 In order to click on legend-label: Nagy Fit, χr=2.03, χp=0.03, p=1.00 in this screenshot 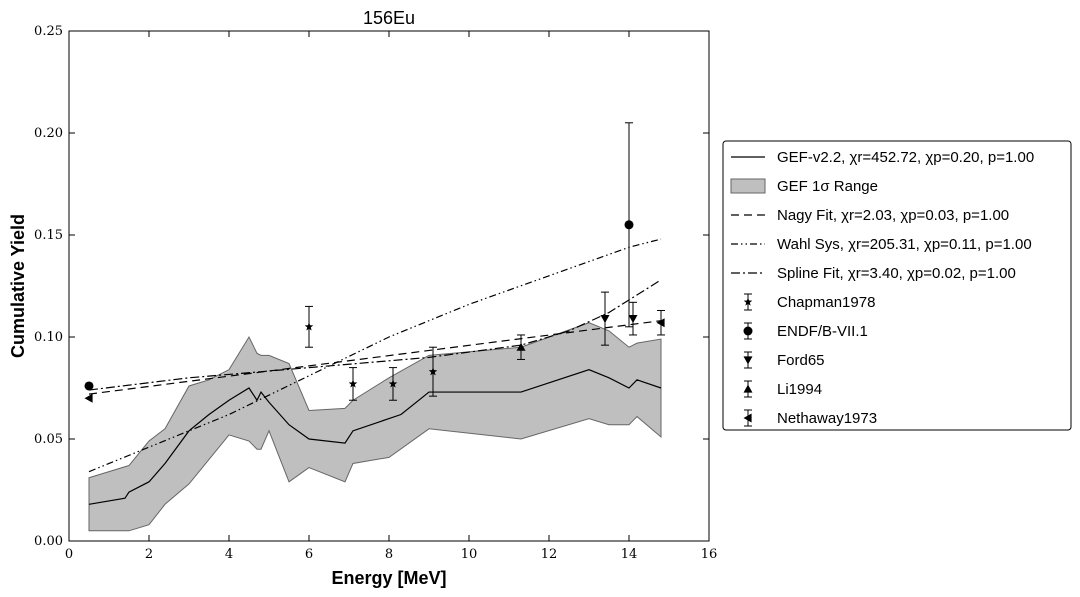, I will do `click(893, 215)`.